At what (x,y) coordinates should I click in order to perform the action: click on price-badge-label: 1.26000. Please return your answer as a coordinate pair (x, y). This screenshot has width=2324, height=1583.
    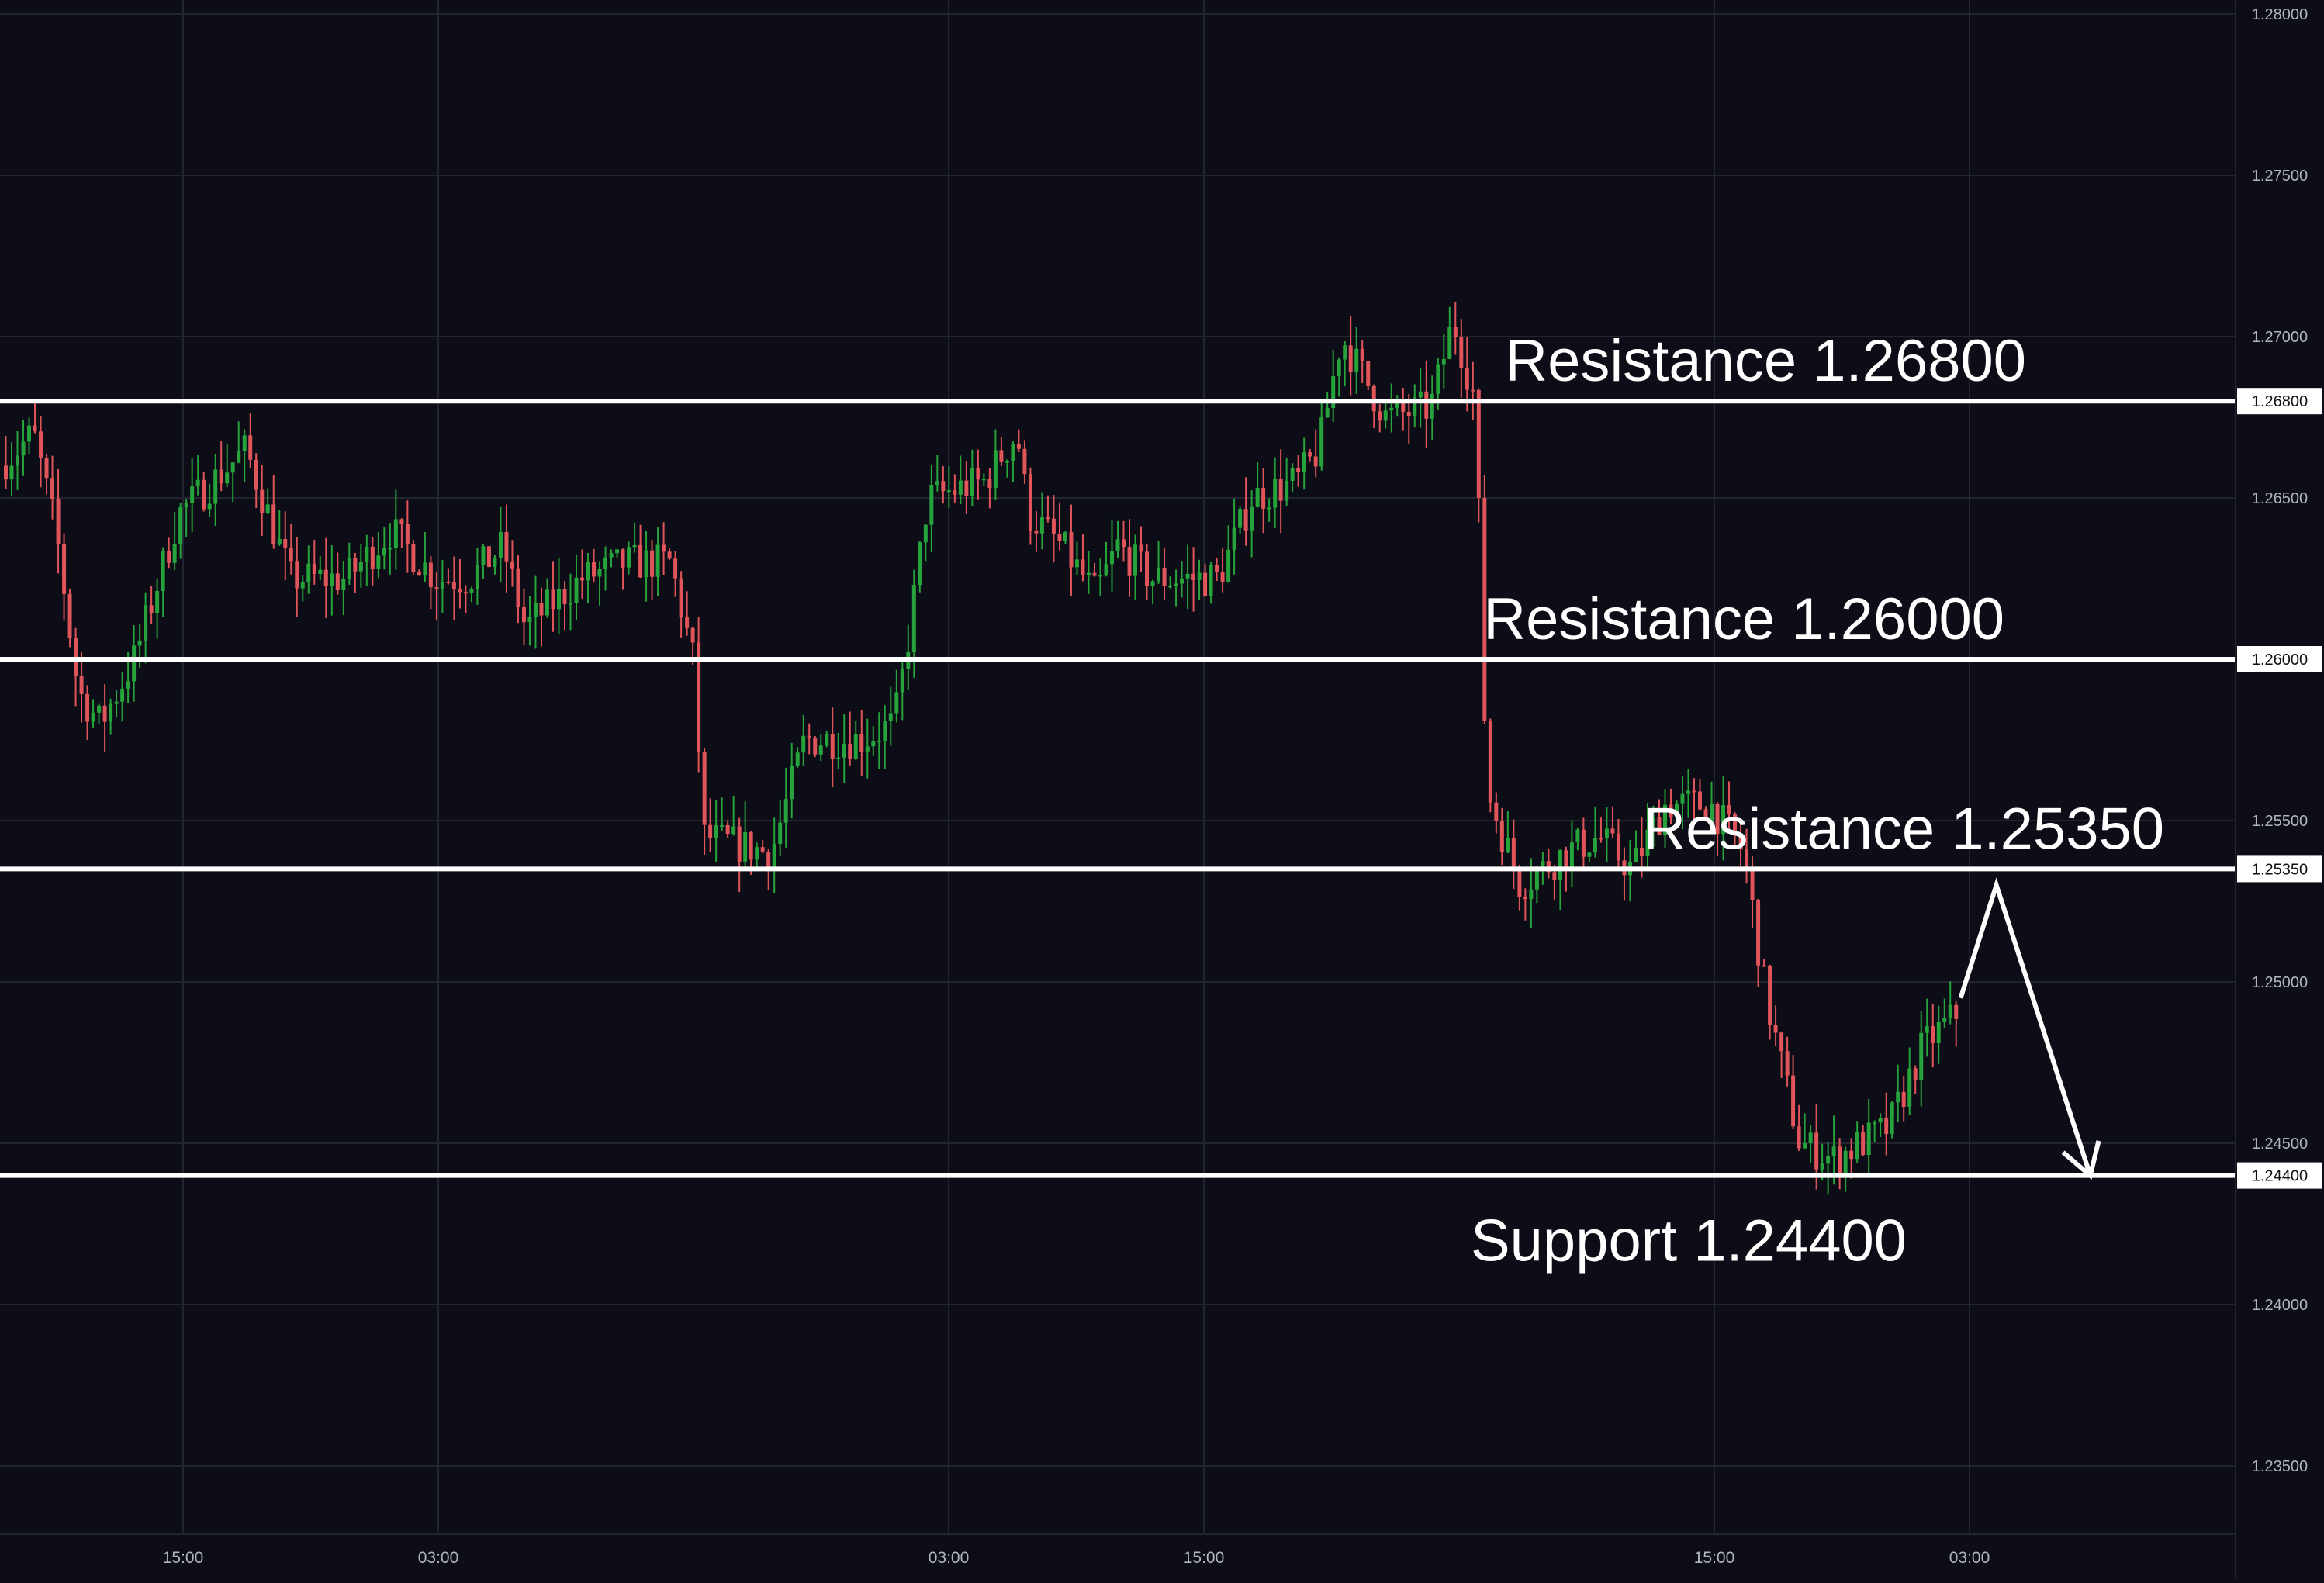
    Looking at the image, I should click on (2280, 661).